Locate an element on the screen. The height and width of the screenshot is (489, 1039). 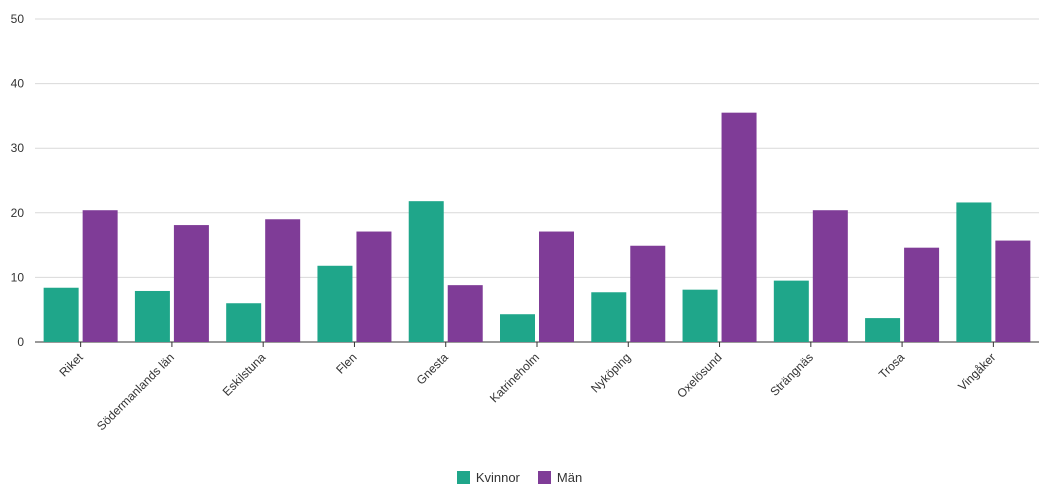
x-tick-label: Nyköping is located at coordinates (610, 372).